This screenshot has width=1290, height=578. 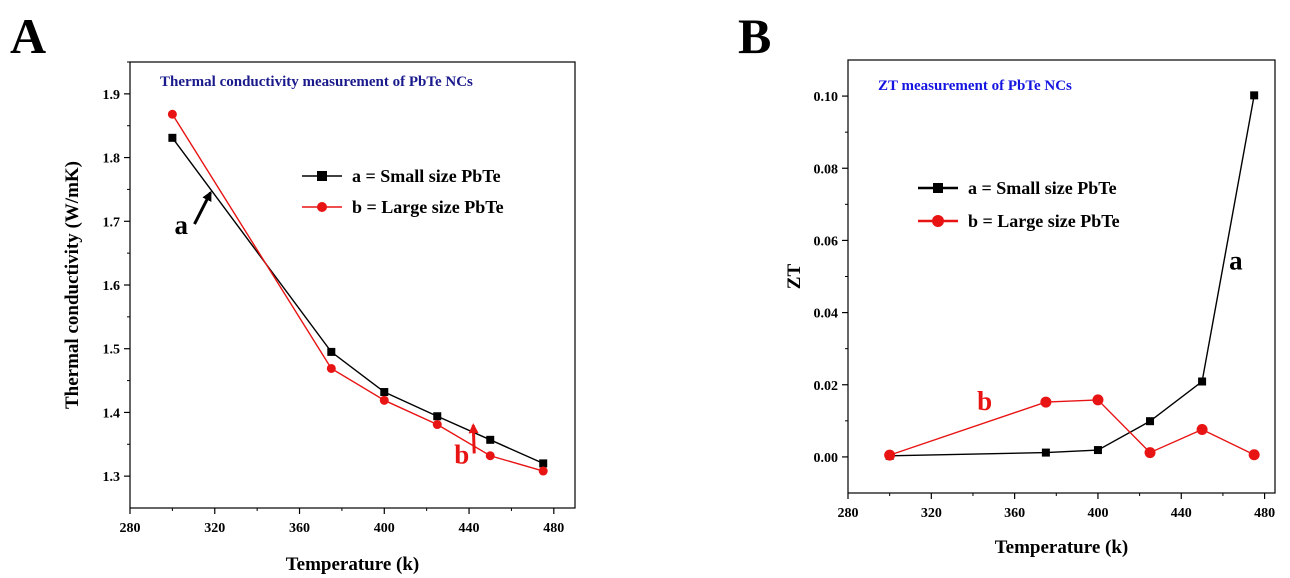 What do you see at coordinates (112, 159) in the screenshot?
I see `y-tick-label: 1.8` at bounding box center [112, 159].